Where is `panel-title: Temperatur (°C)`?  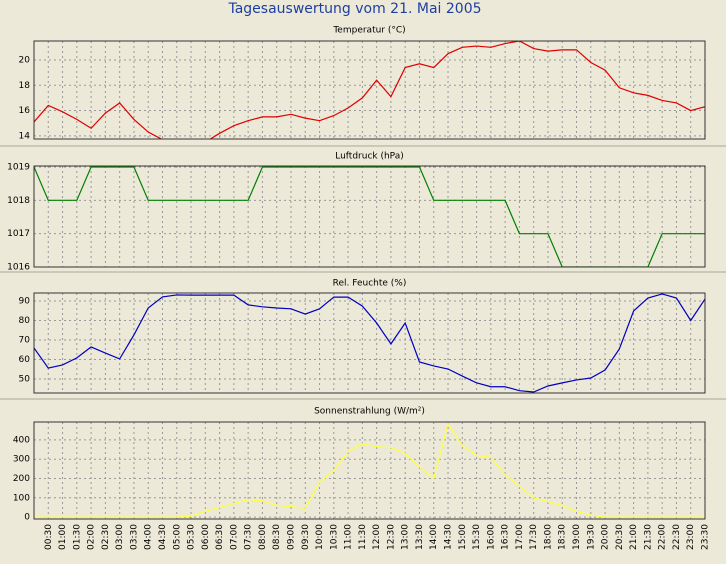
panel-title: Temperatur (°C) is located at coordinates (368, 31).